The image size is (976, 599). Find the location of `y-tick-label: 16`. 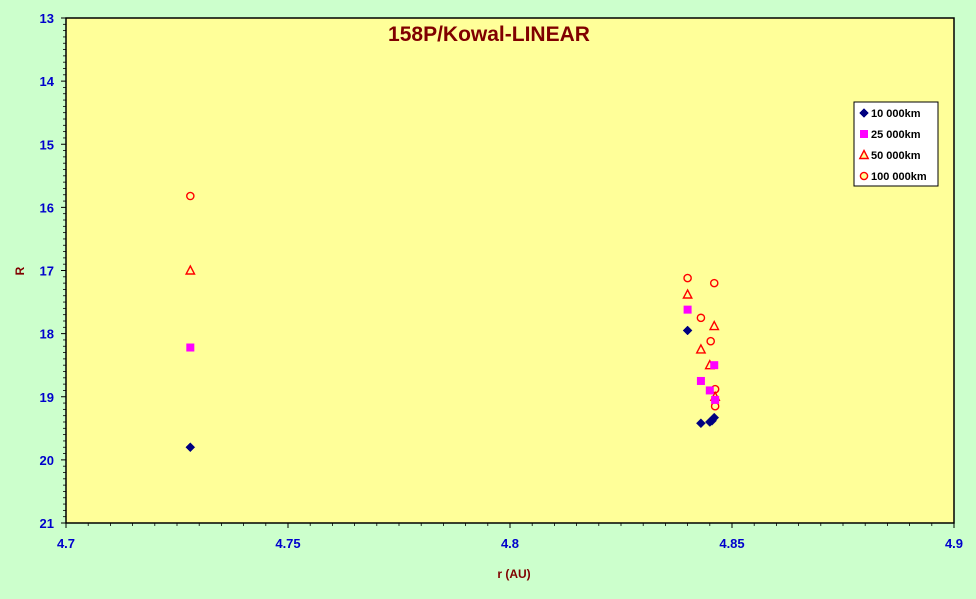

y-tick-label: 16 is located at coordinates (47, 207).